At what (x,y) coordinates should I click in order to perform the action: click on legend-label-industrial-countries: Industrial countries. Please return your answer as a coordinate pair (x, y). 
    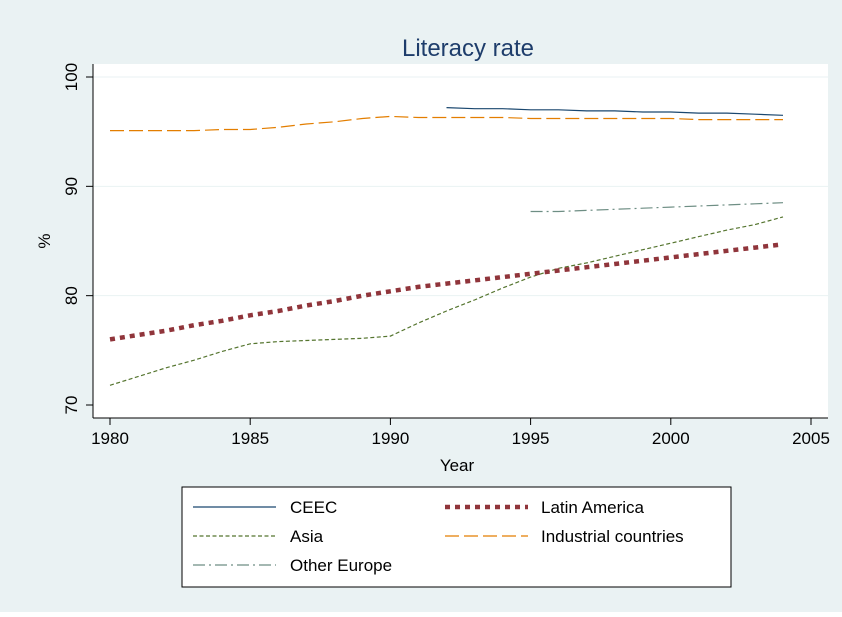
    Looking at the image, I should click on (612, 536).